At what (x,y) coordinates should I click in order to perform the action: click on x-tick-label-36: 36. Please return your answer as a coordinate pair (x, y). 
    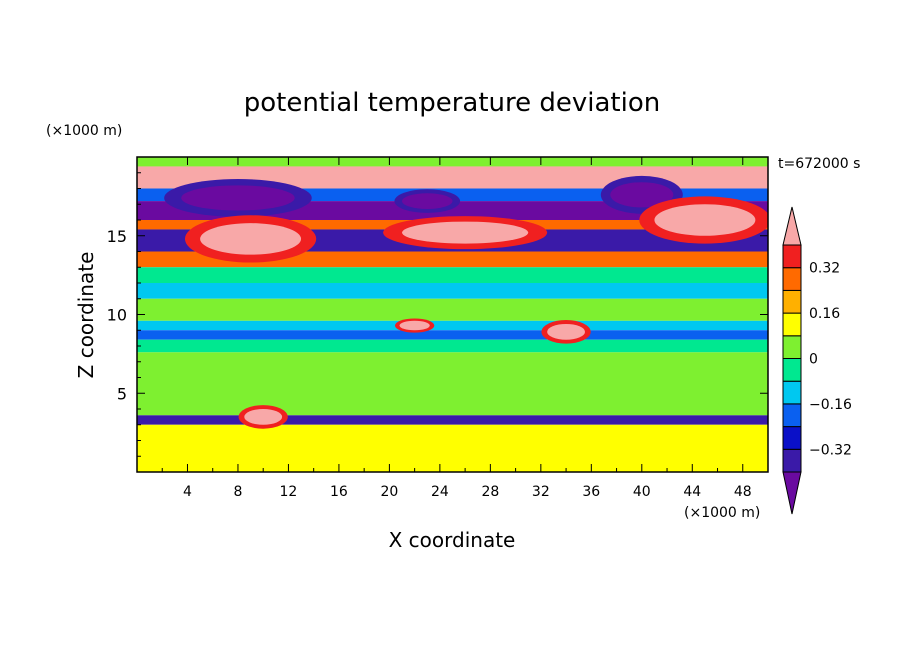
    Looking at the image, I should click on (591, 492).